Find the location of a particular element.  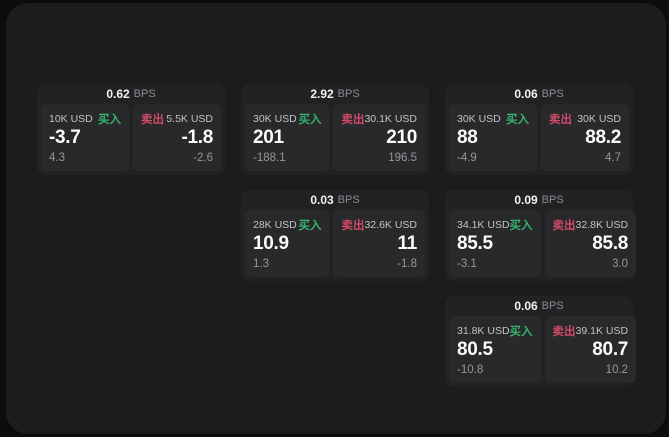

sell-delta: 4.7 is located at coordinates (613, 158).